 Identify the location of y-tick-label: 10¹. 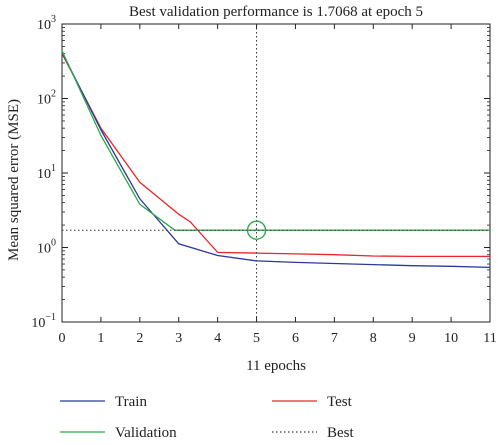
(46, 172).